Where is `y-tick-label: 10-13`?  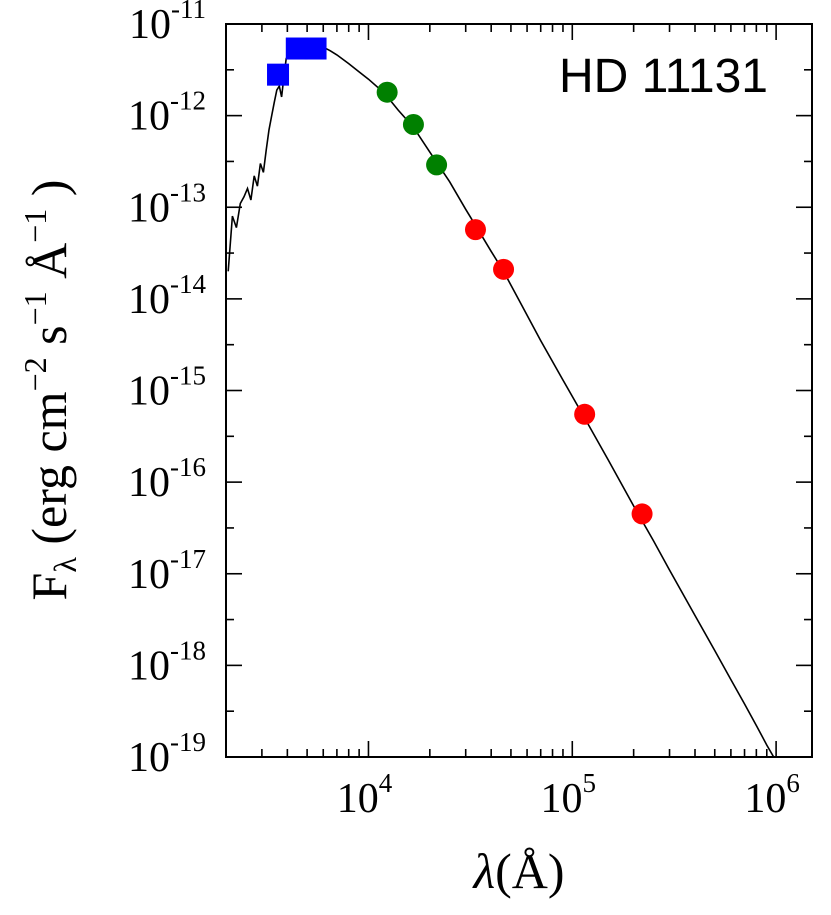 y-tick-label: 10-13 is located at coordinates (167, 204).